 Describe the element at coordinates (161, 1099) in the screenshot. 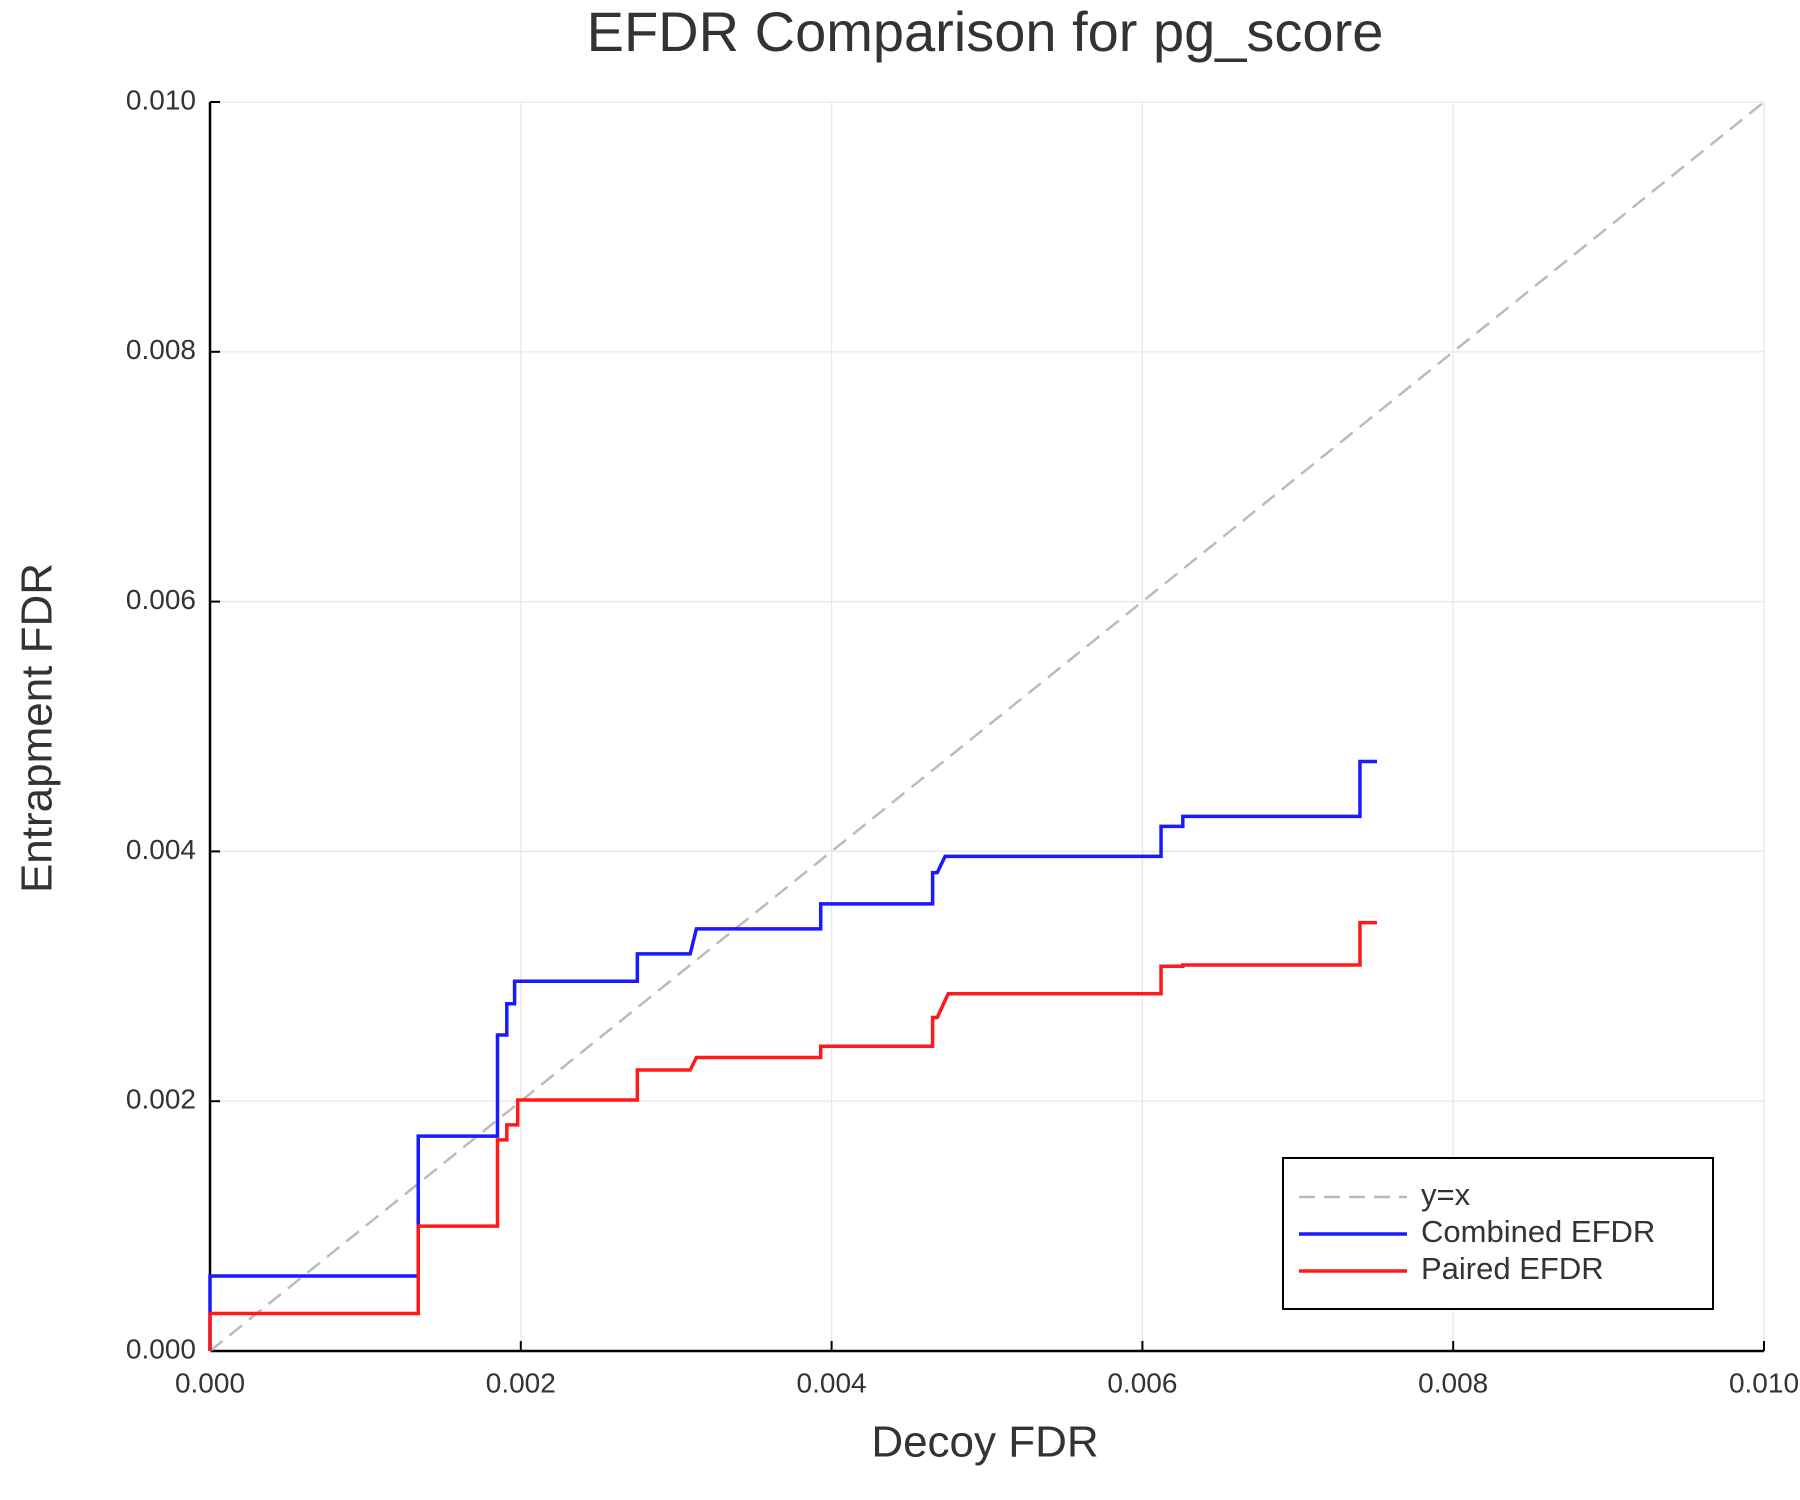

I see `y-tick-label: 0.002` at that location.